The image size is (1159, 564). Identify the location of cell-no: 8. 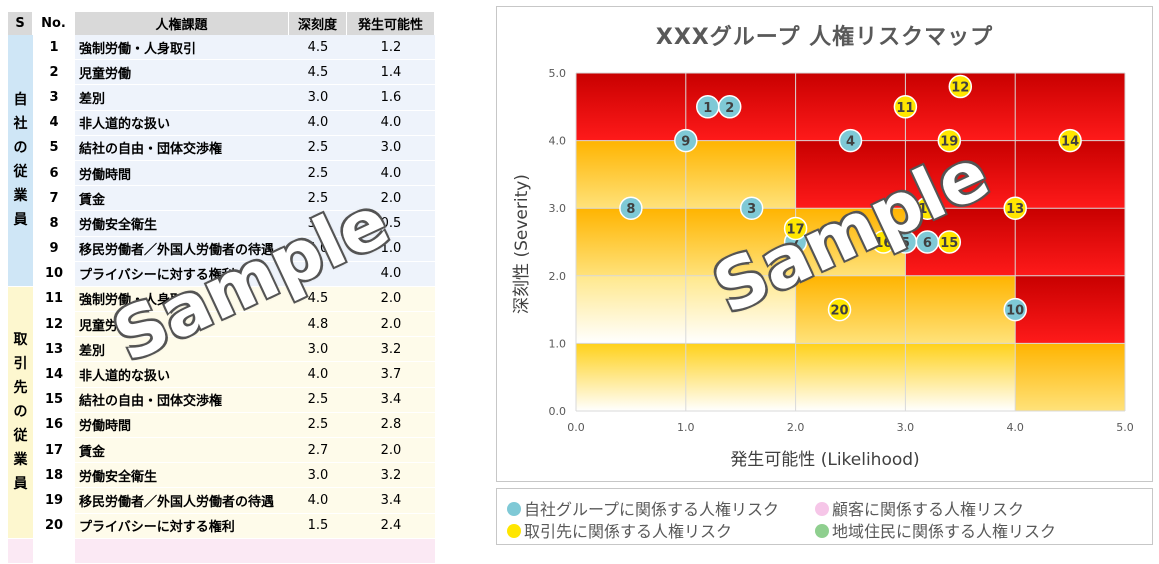
(54, 224).